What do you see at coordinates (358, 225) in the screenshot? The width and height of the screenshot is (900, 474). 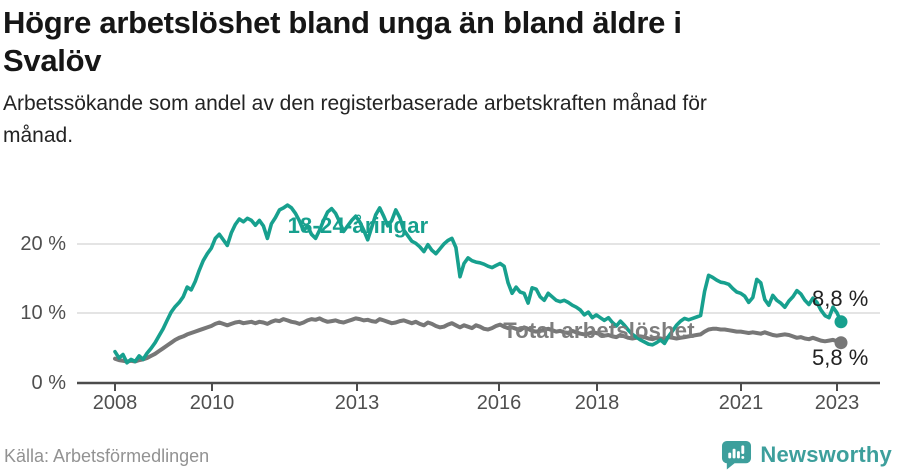 I see `series-label-young: 18-24-åringar` at bounding box center [358, 225].